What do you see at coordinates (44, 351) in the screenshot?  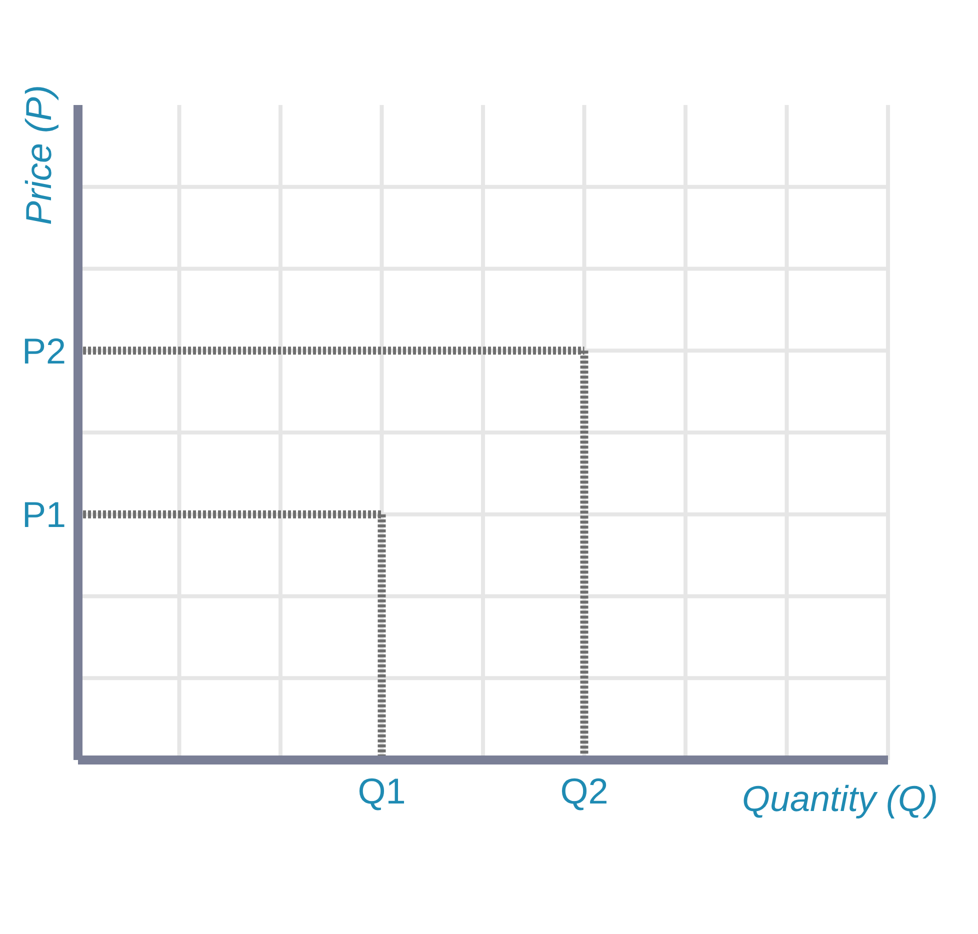 I see `text: P2` at bounding box center [44, 351].